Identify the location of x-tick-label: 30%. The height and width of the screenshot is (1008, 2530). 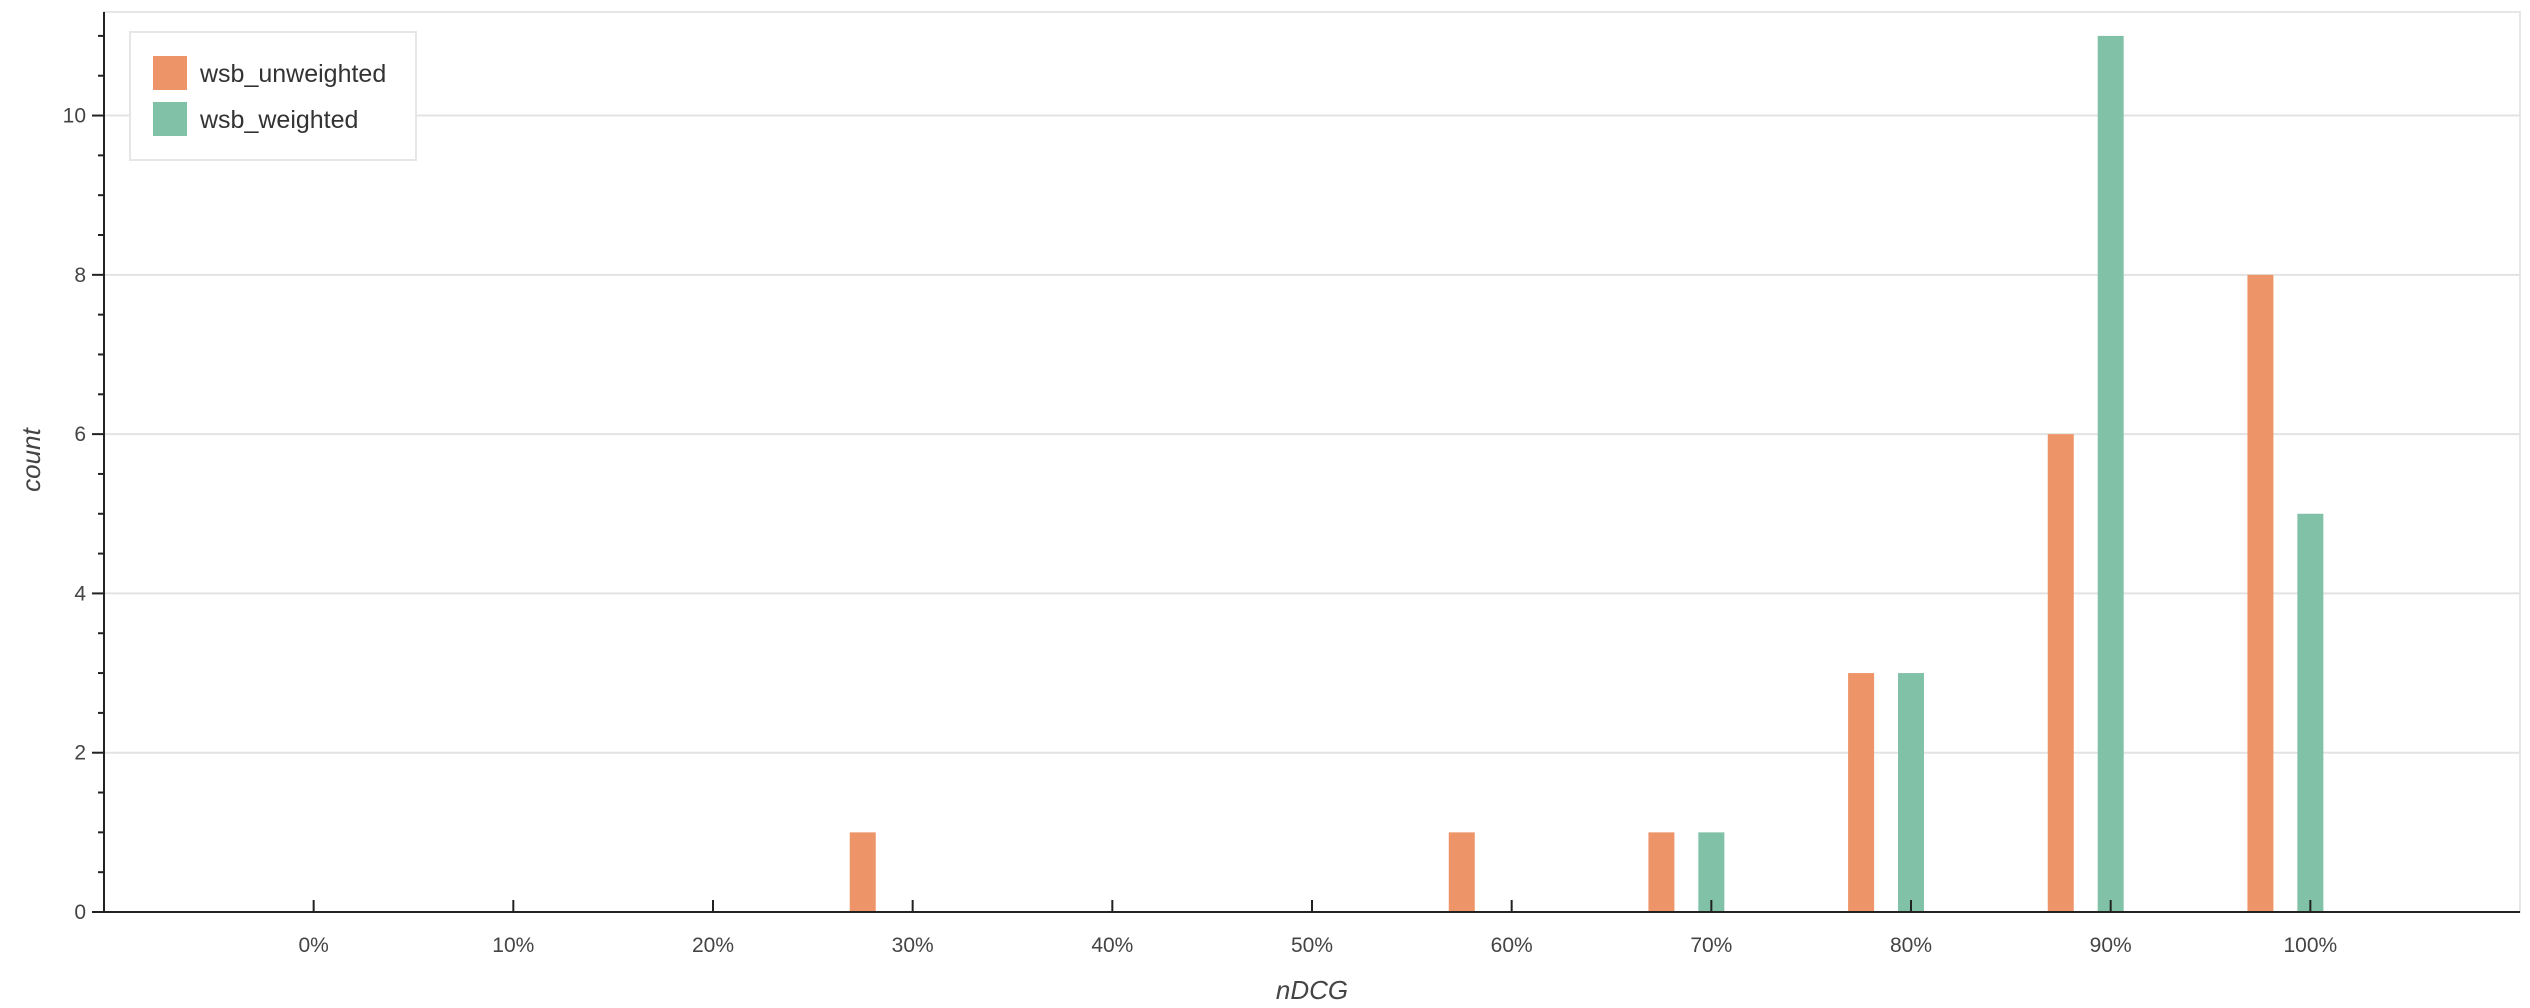
(913, 945).